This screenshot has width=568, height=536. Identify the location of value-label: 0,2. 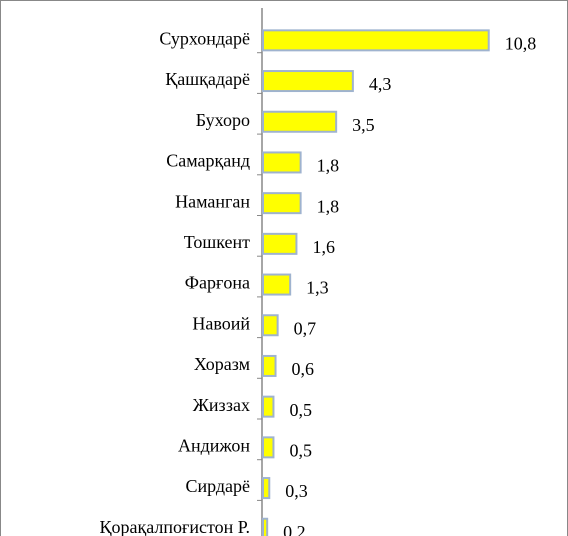
(294, 529).